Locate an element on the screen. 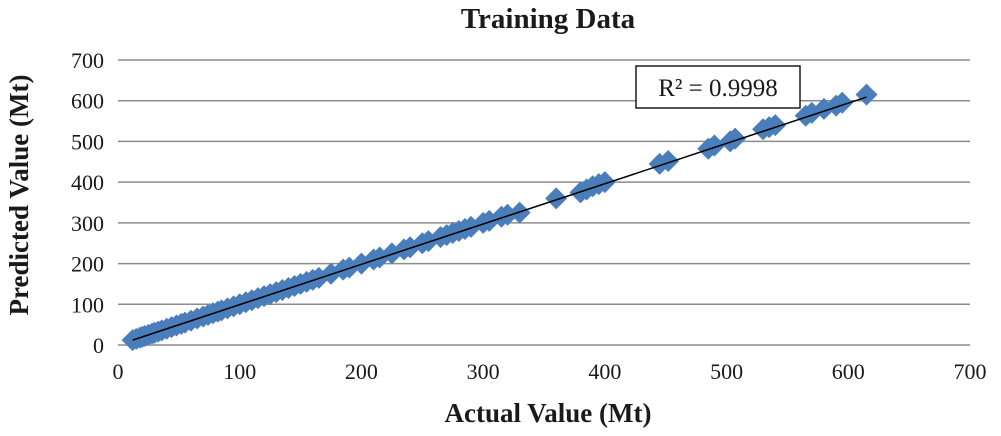  x-tick-200: 200 is located at coordinates (361, 371).